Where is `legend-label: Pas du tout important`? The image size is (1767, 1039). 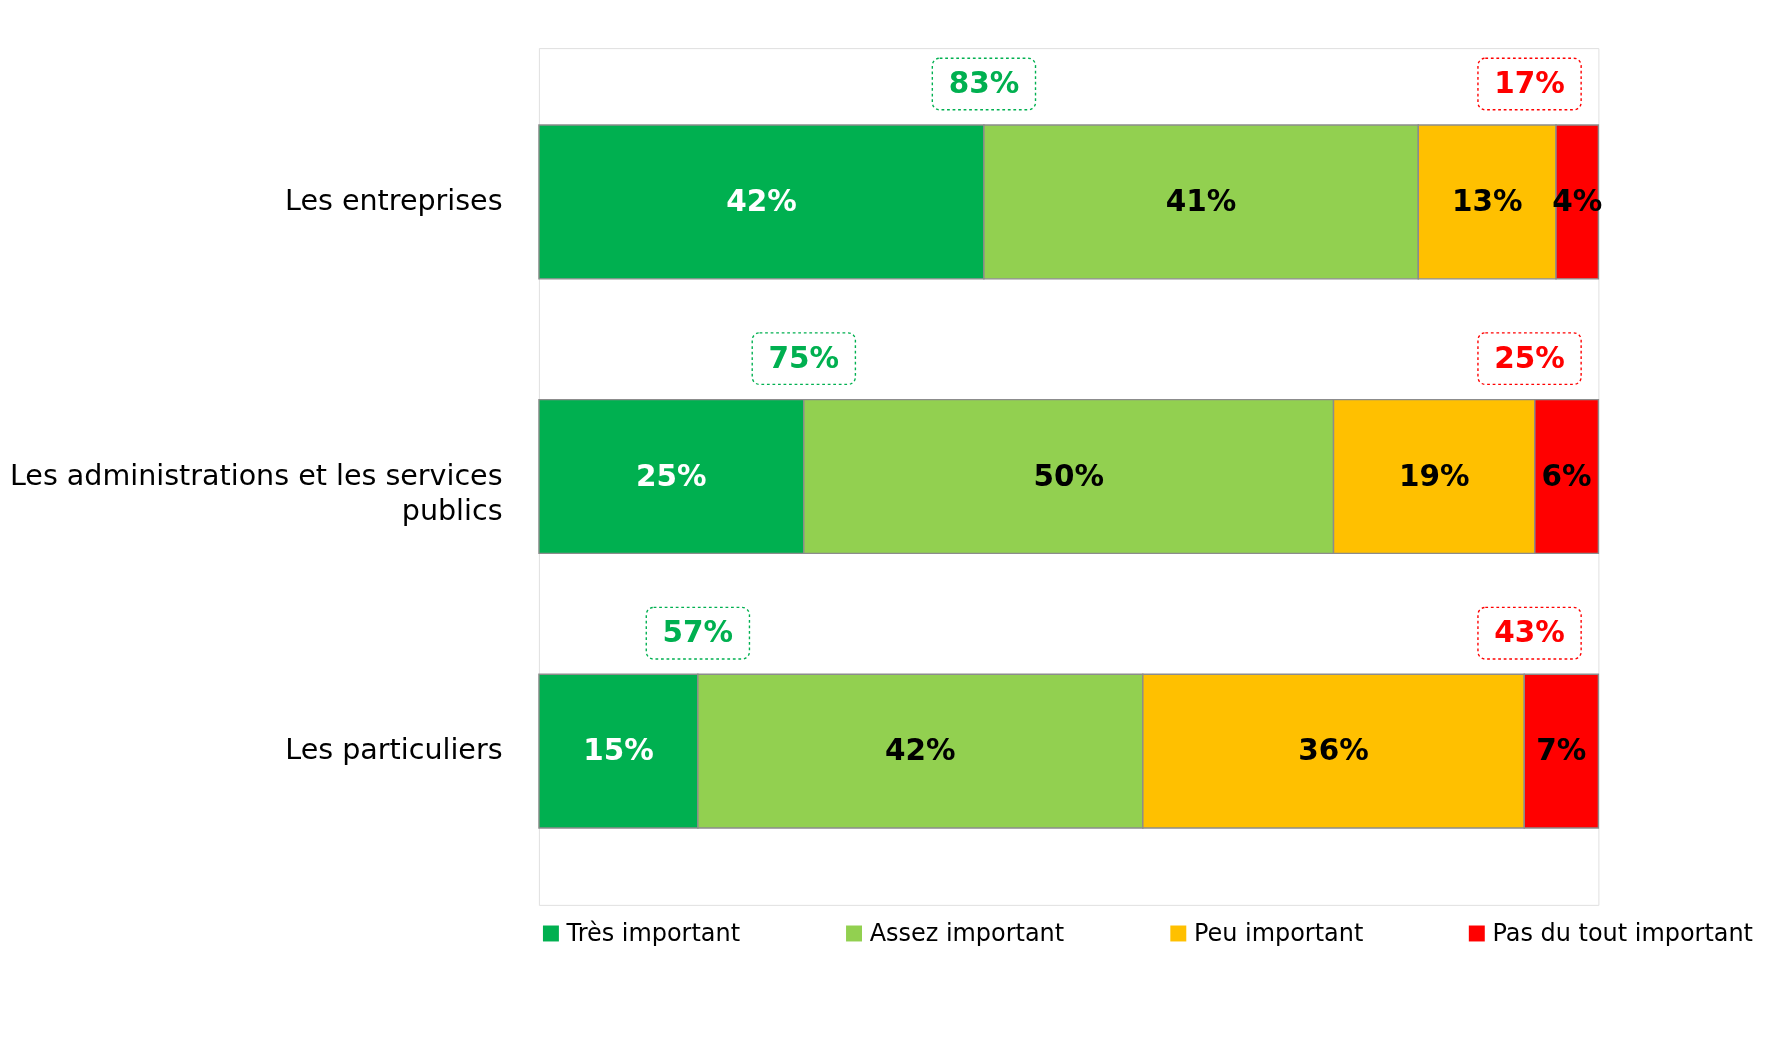
legend-label: Pas du tout important is located at coordinates (1623, 932).